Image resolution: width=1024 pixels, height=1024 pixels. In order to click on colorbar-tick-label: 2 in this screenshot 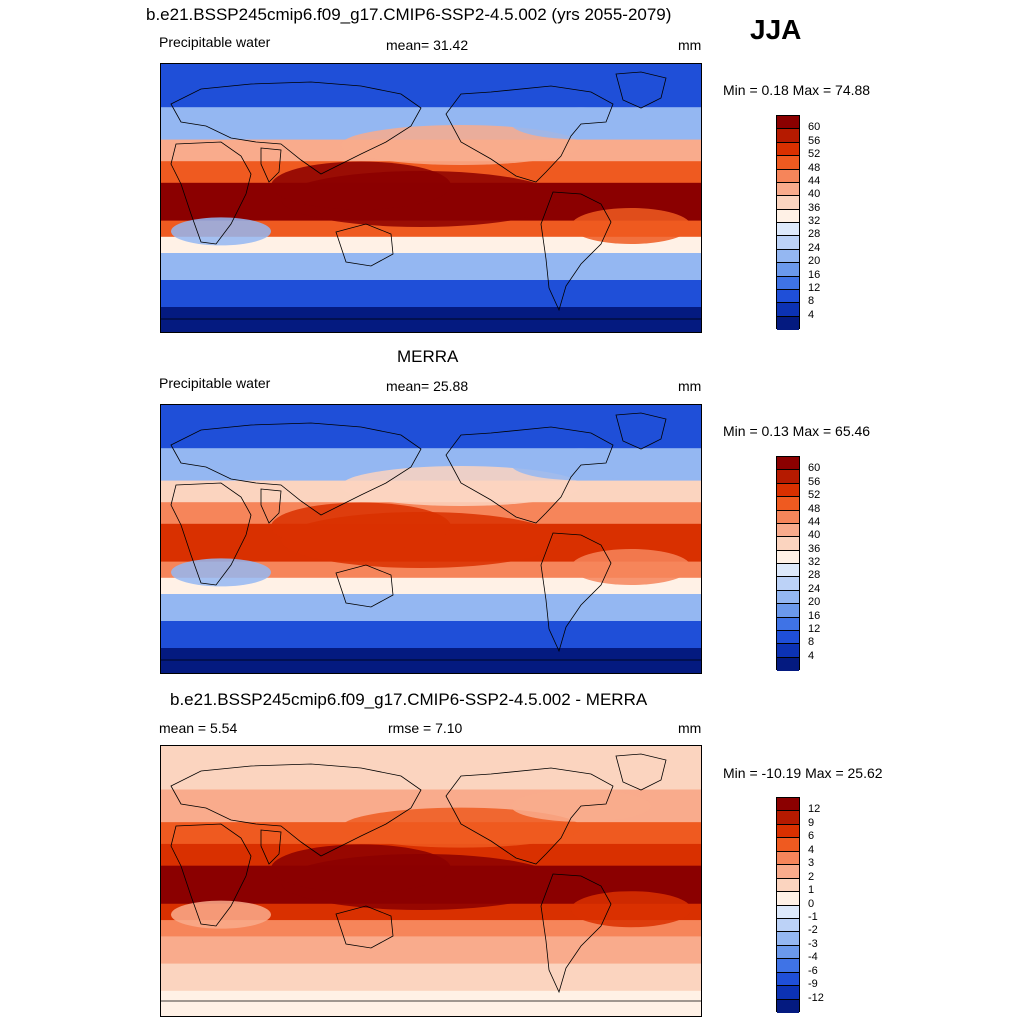, I will do `click(811, 876)`.